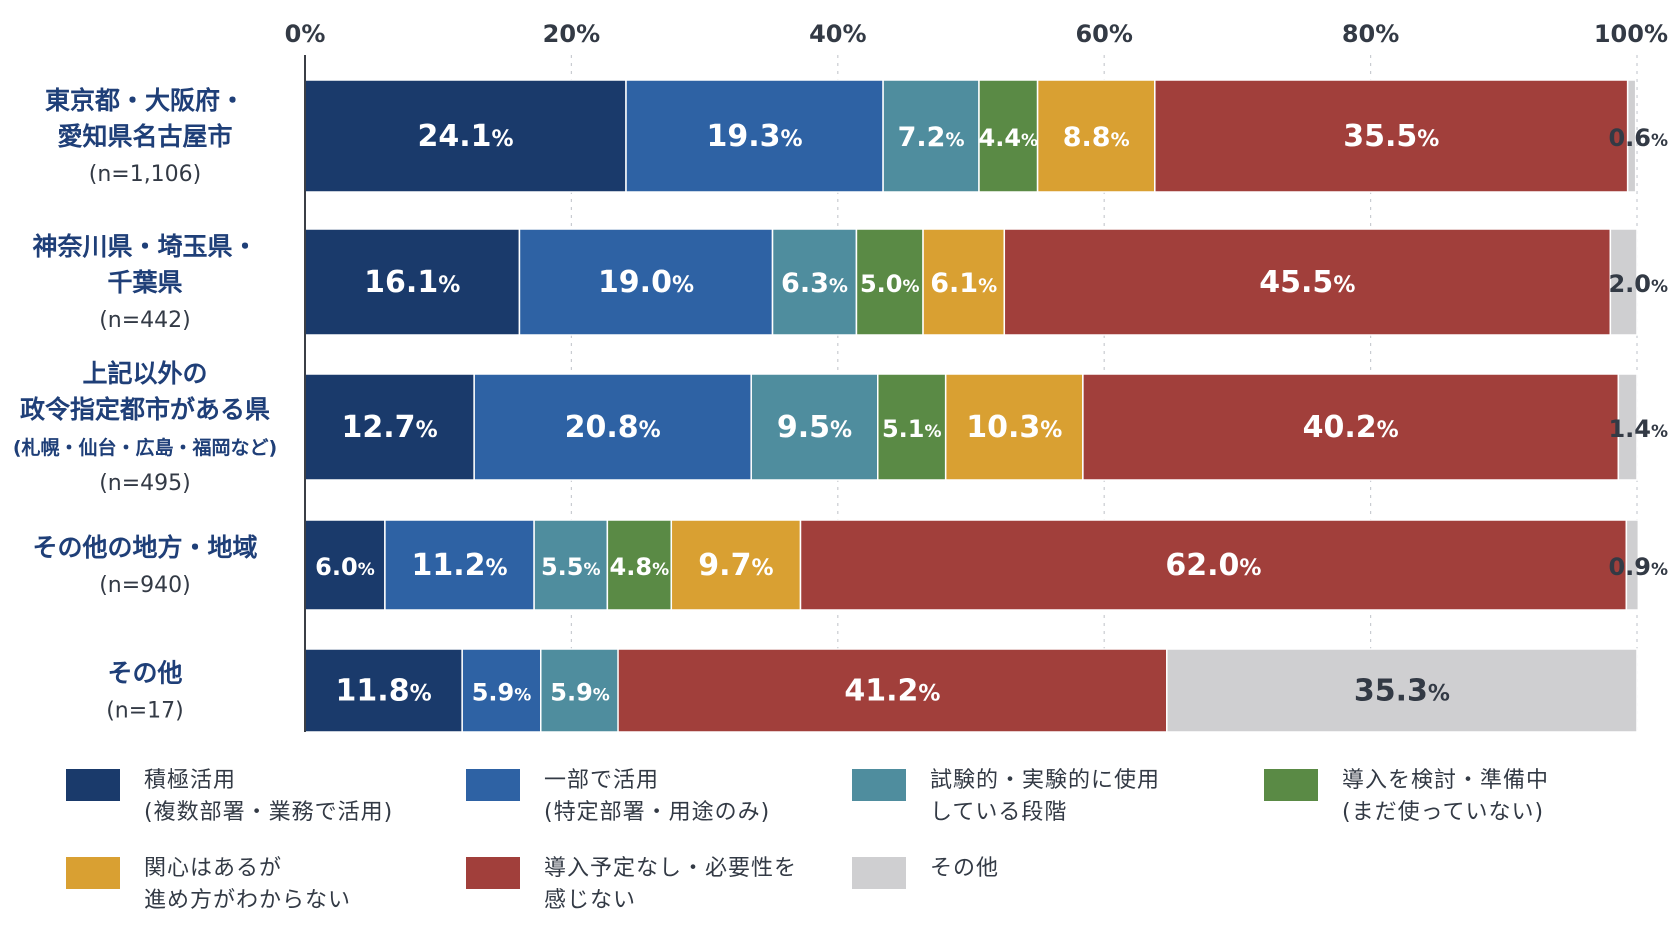 The height and width of the screenshot is (941, 1672). I want to click on category-note: (札幌・仙台・広島・福岡など), so click(145, 447).